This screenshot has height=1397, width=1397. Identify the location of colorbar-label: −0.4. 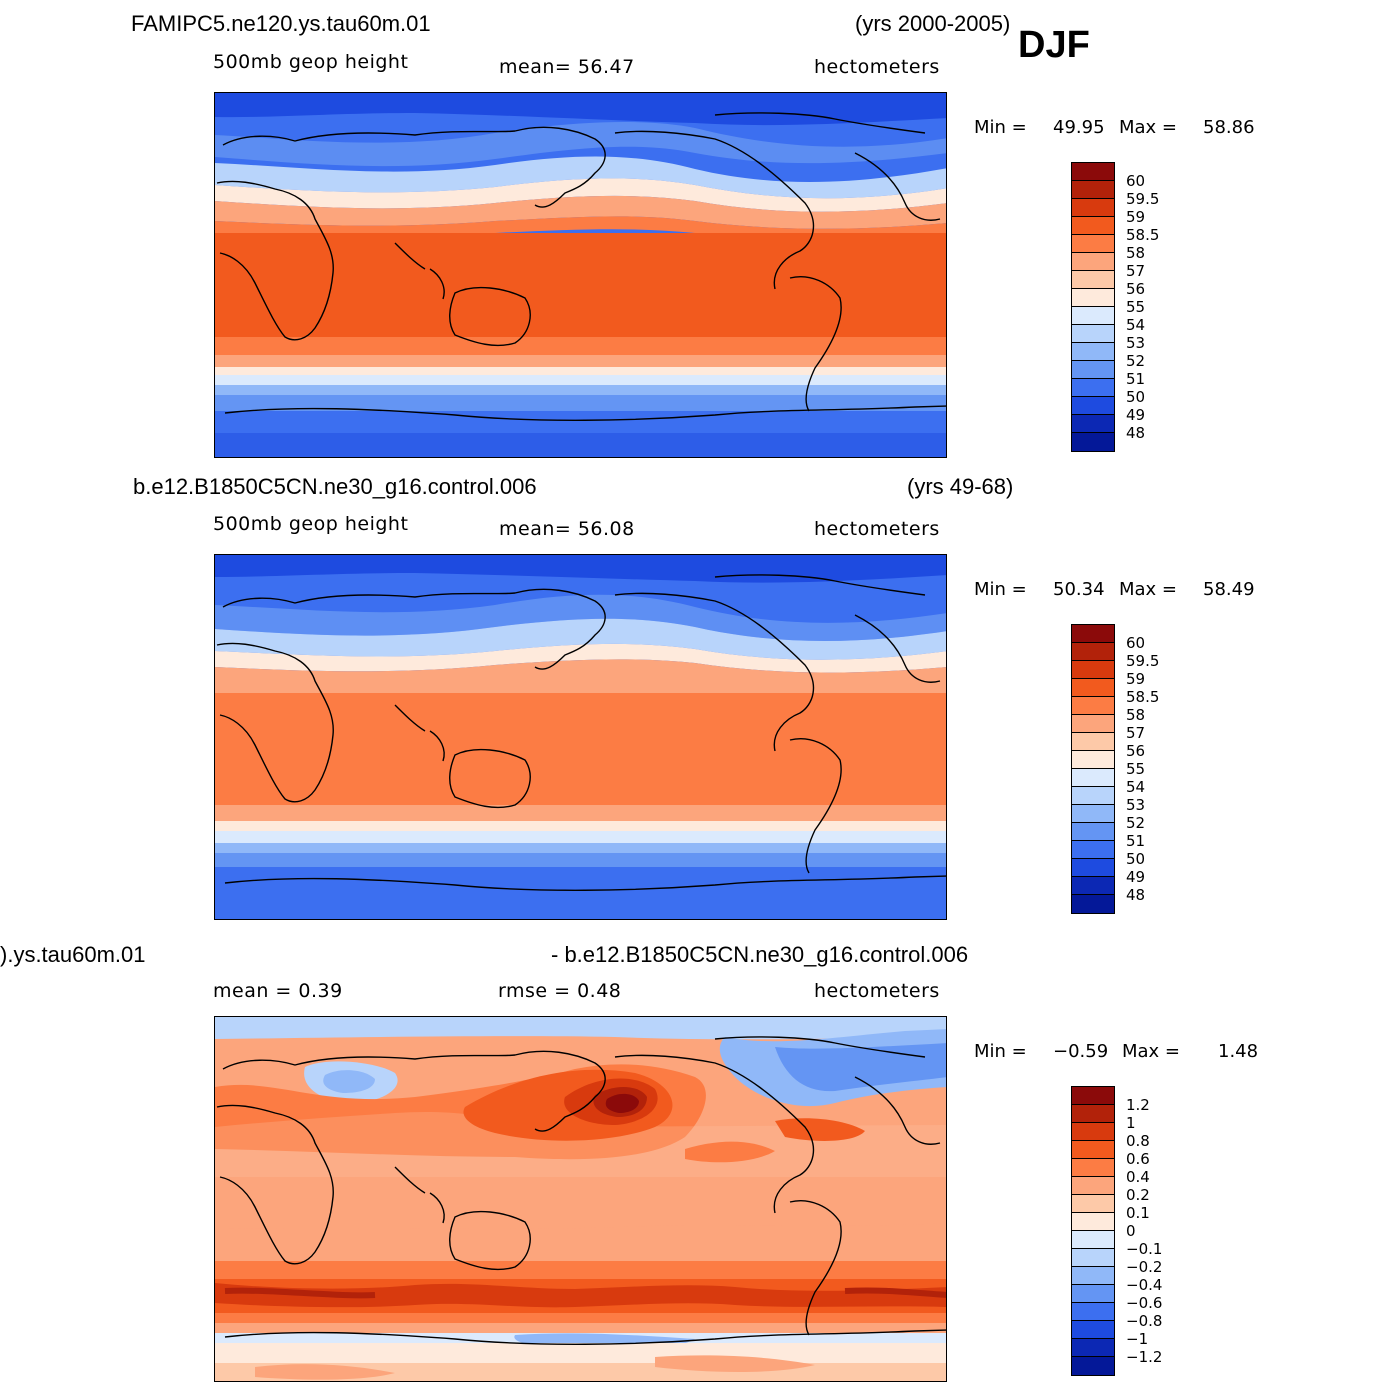
(1144, 1285).